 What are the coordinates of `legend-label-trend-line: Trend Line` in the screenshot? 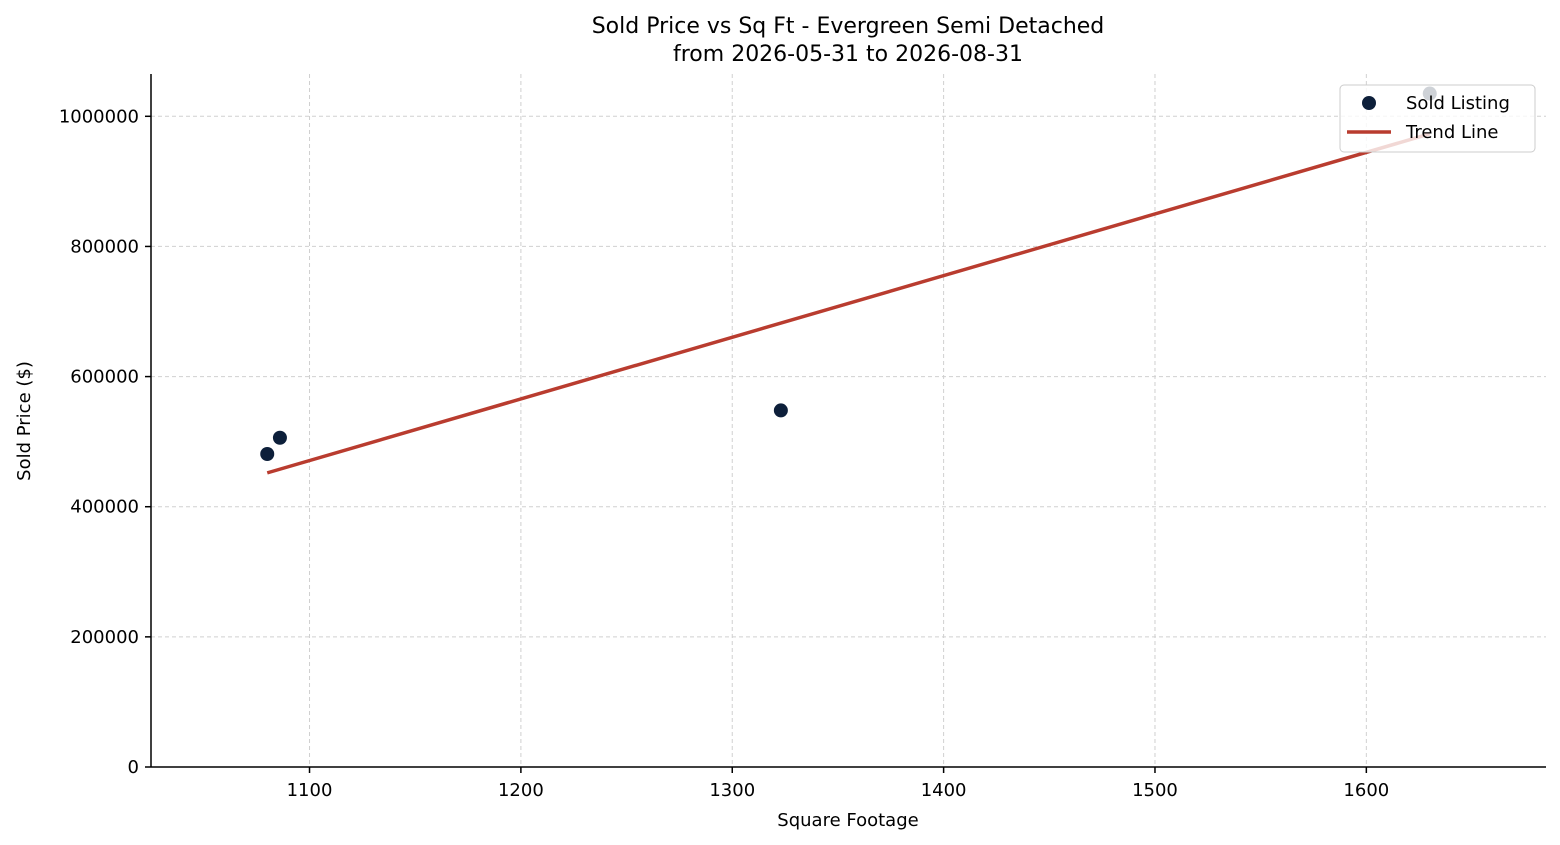 It's located at (1452, 132).